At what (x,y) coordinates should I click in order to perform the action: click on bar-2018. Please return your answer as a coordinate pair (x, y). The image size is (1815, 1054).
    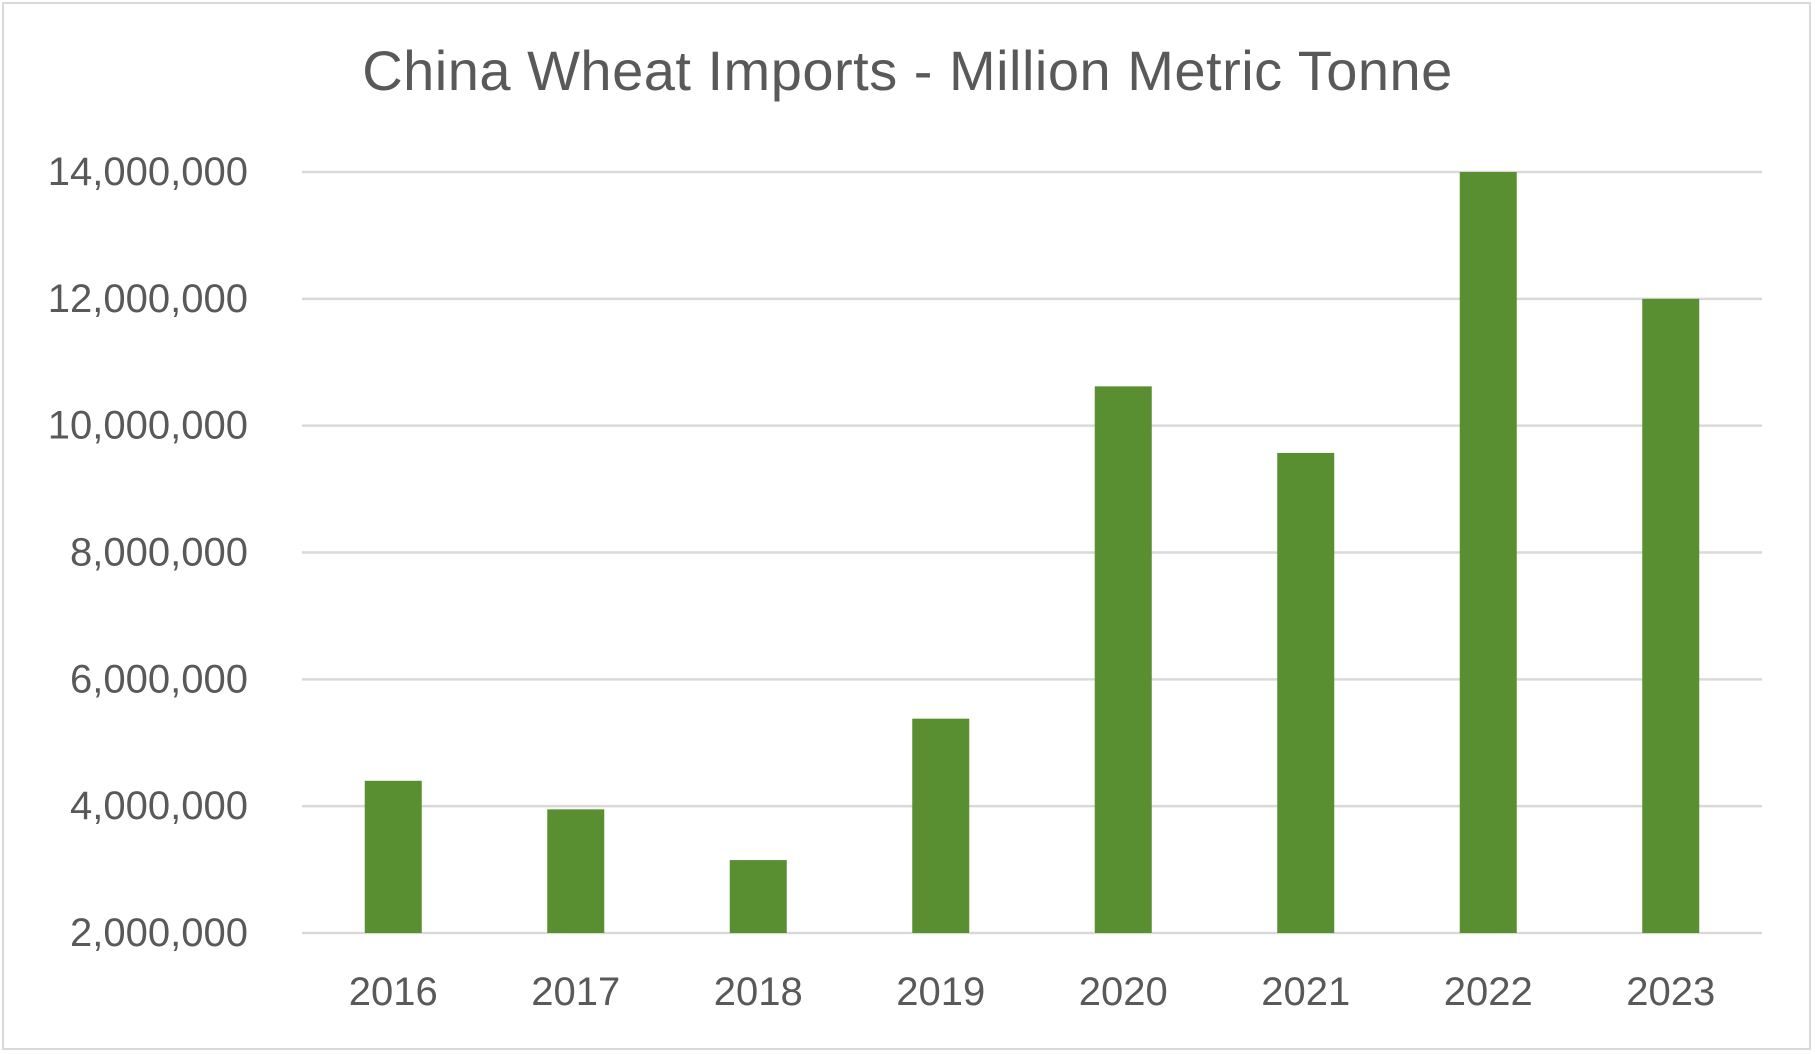
    Looking at the image, I should click on (758, 896).